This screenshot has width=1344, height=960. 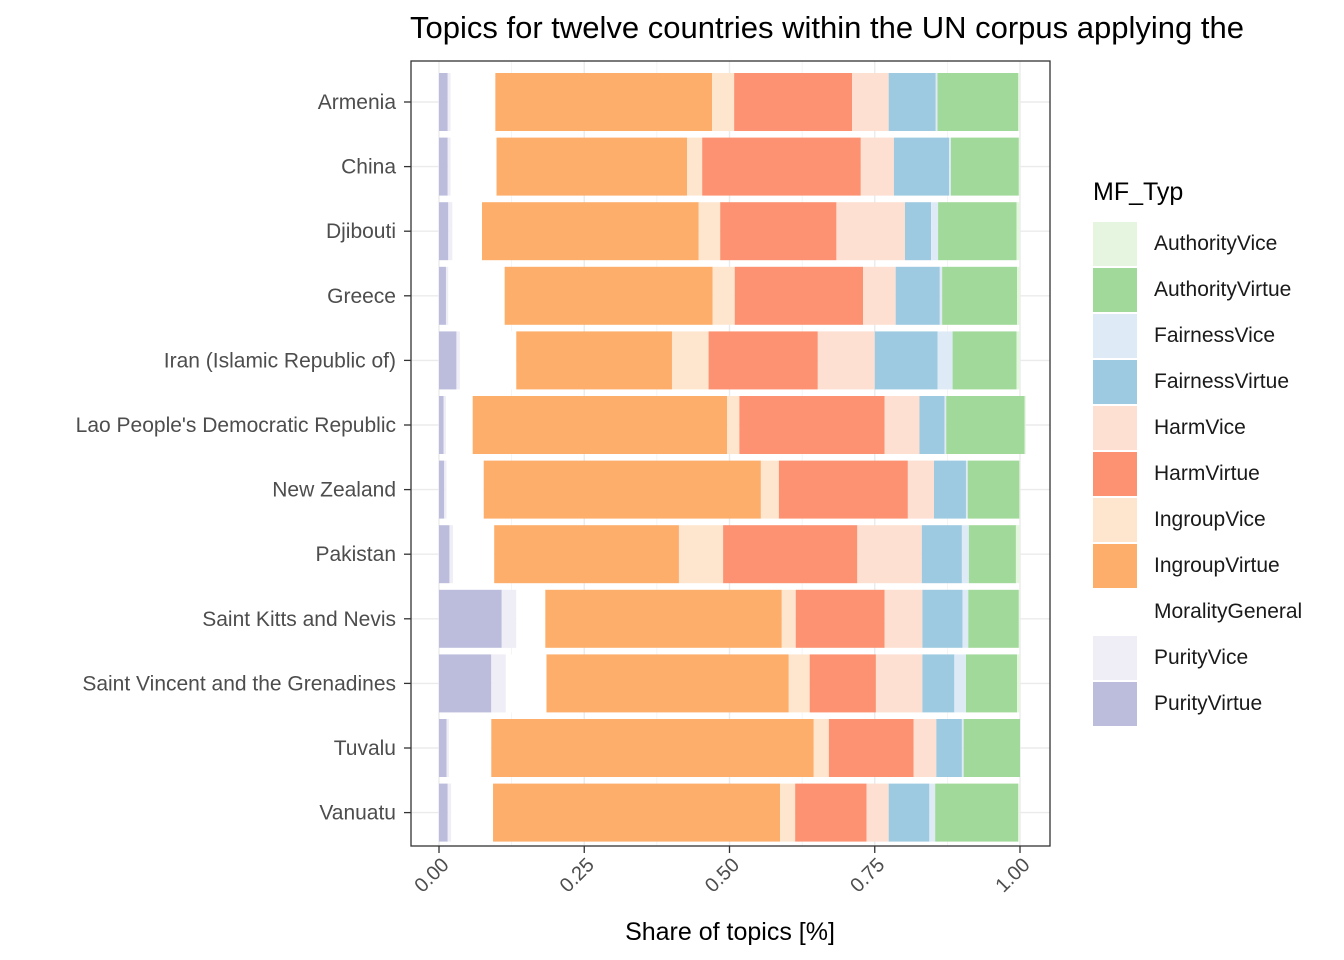 What do you see at coordinates (577, 875) in the screenshot?
I see `x-tick-label: 0.25` at bounding box center [577, 875].